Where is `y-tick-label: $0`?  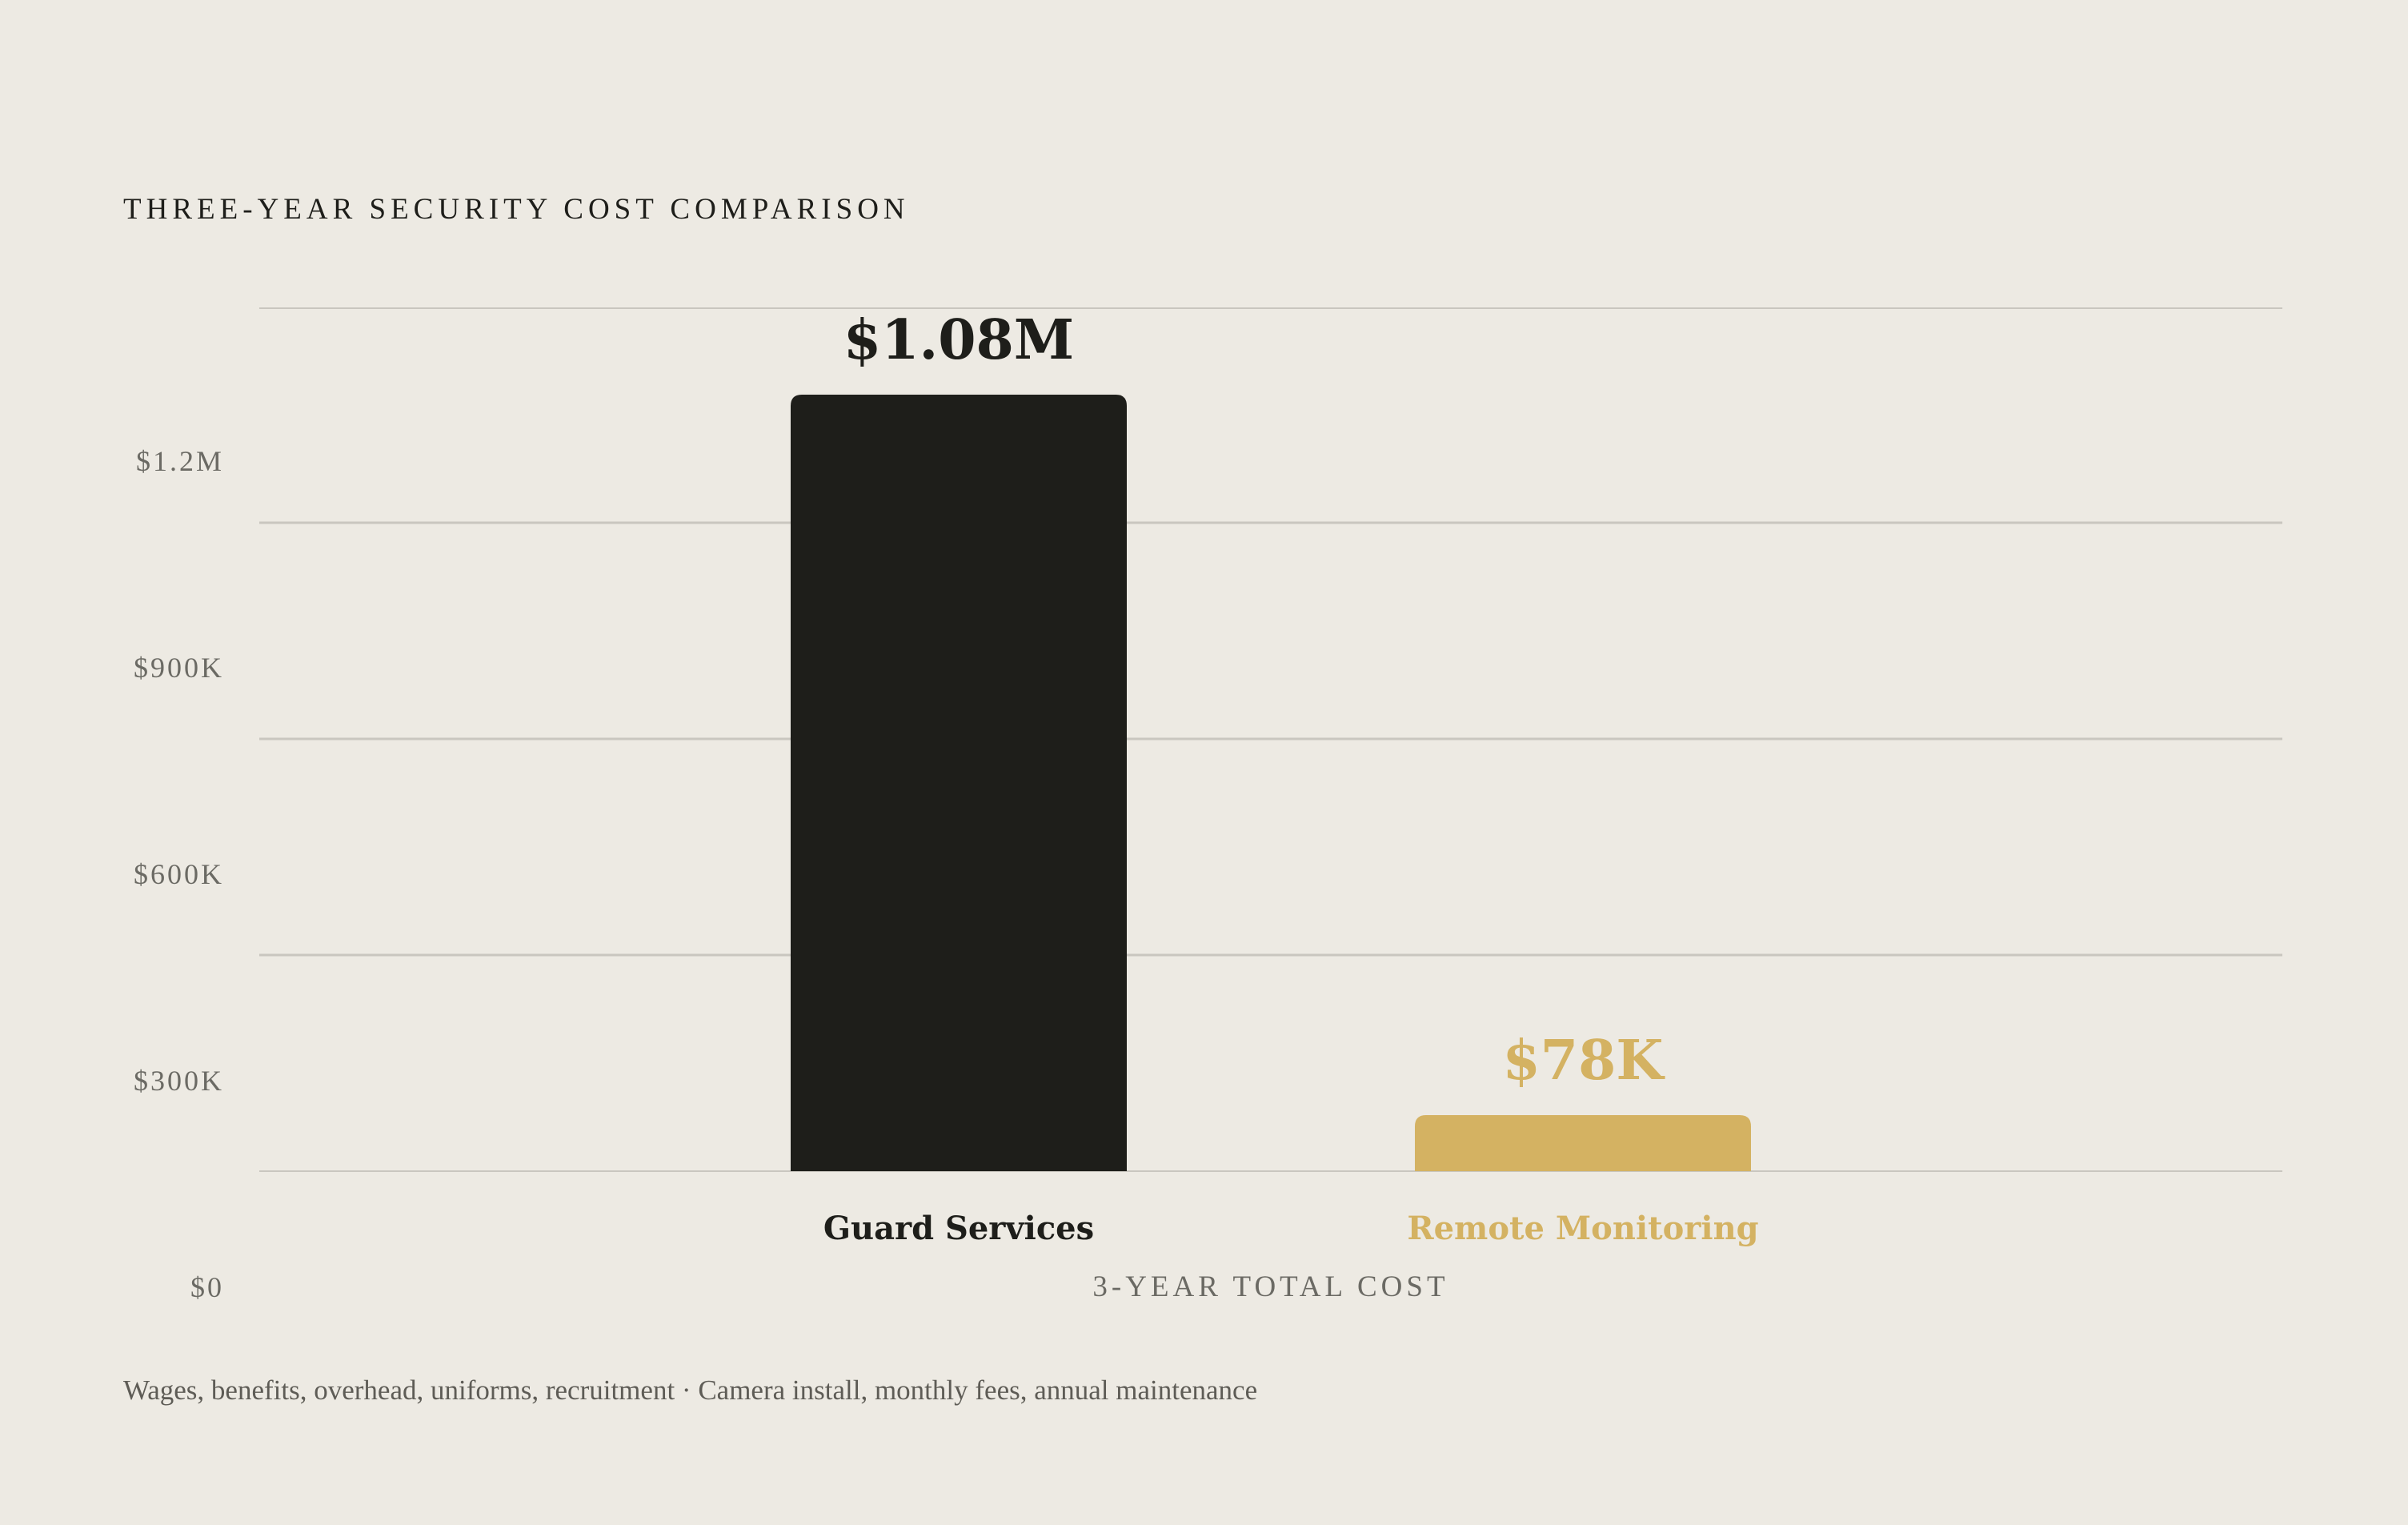 y-tick-label: $0 is located at coordinates (207, 1287).